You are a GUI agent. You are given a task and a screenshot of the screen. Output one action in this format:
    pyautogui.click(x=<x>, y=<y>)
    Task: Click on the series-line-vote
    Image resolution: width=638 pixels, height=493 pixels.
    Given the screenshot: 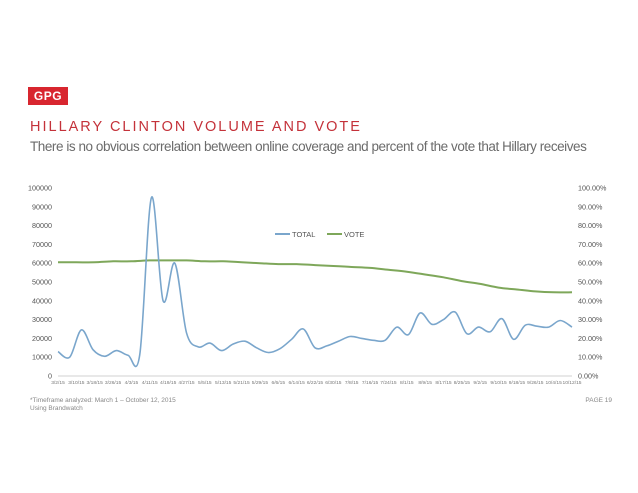 What is the action you would take?
    pyautogui.click(x=315, y=276)
    